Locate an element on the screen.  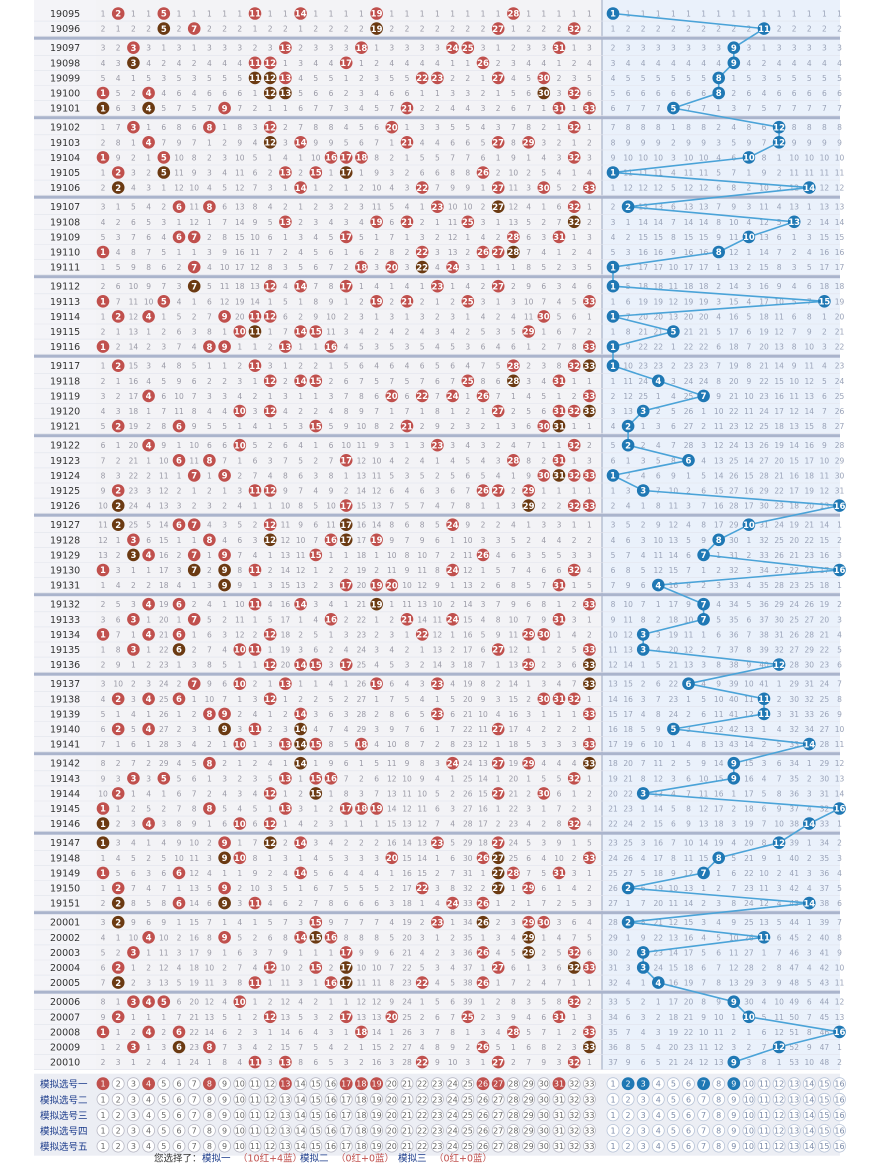
blue-omission: 18 is located at coordinates (734, 347).